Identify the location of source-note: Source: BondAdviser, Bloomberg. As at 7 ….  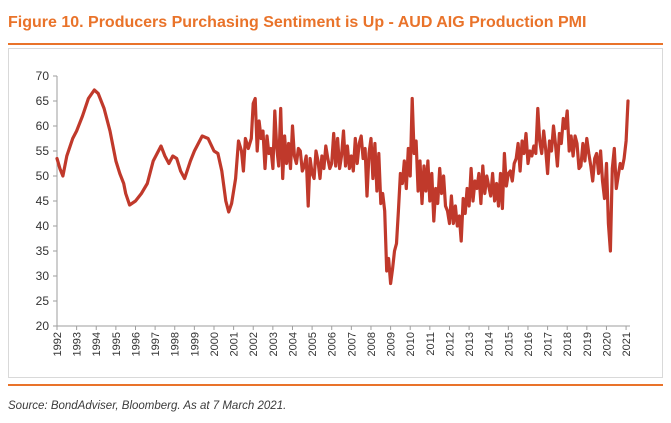
(147, 406).